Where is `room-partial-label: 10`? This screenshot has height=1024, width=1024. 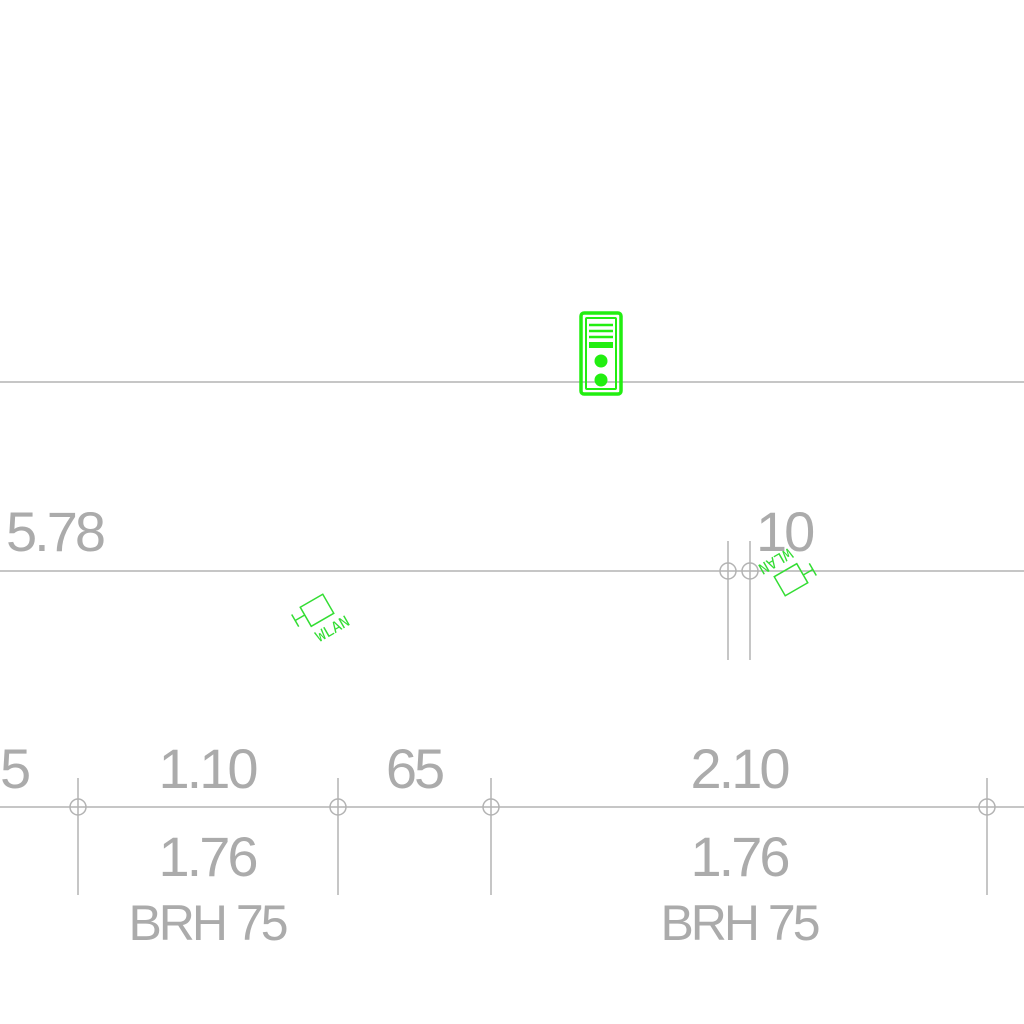 room-partial-label: 10 is located at coordinates (784, 531).